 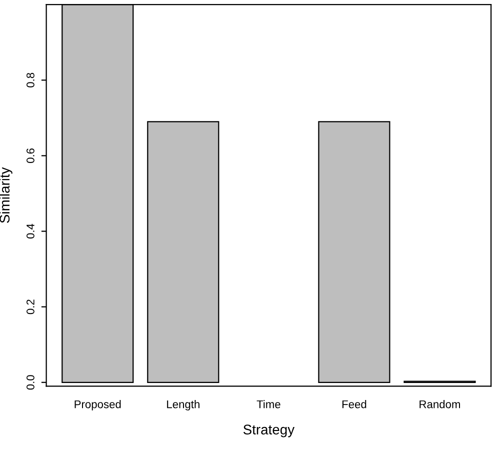 I want to click on x-tick-label: Random, so click(x=440, y=404).